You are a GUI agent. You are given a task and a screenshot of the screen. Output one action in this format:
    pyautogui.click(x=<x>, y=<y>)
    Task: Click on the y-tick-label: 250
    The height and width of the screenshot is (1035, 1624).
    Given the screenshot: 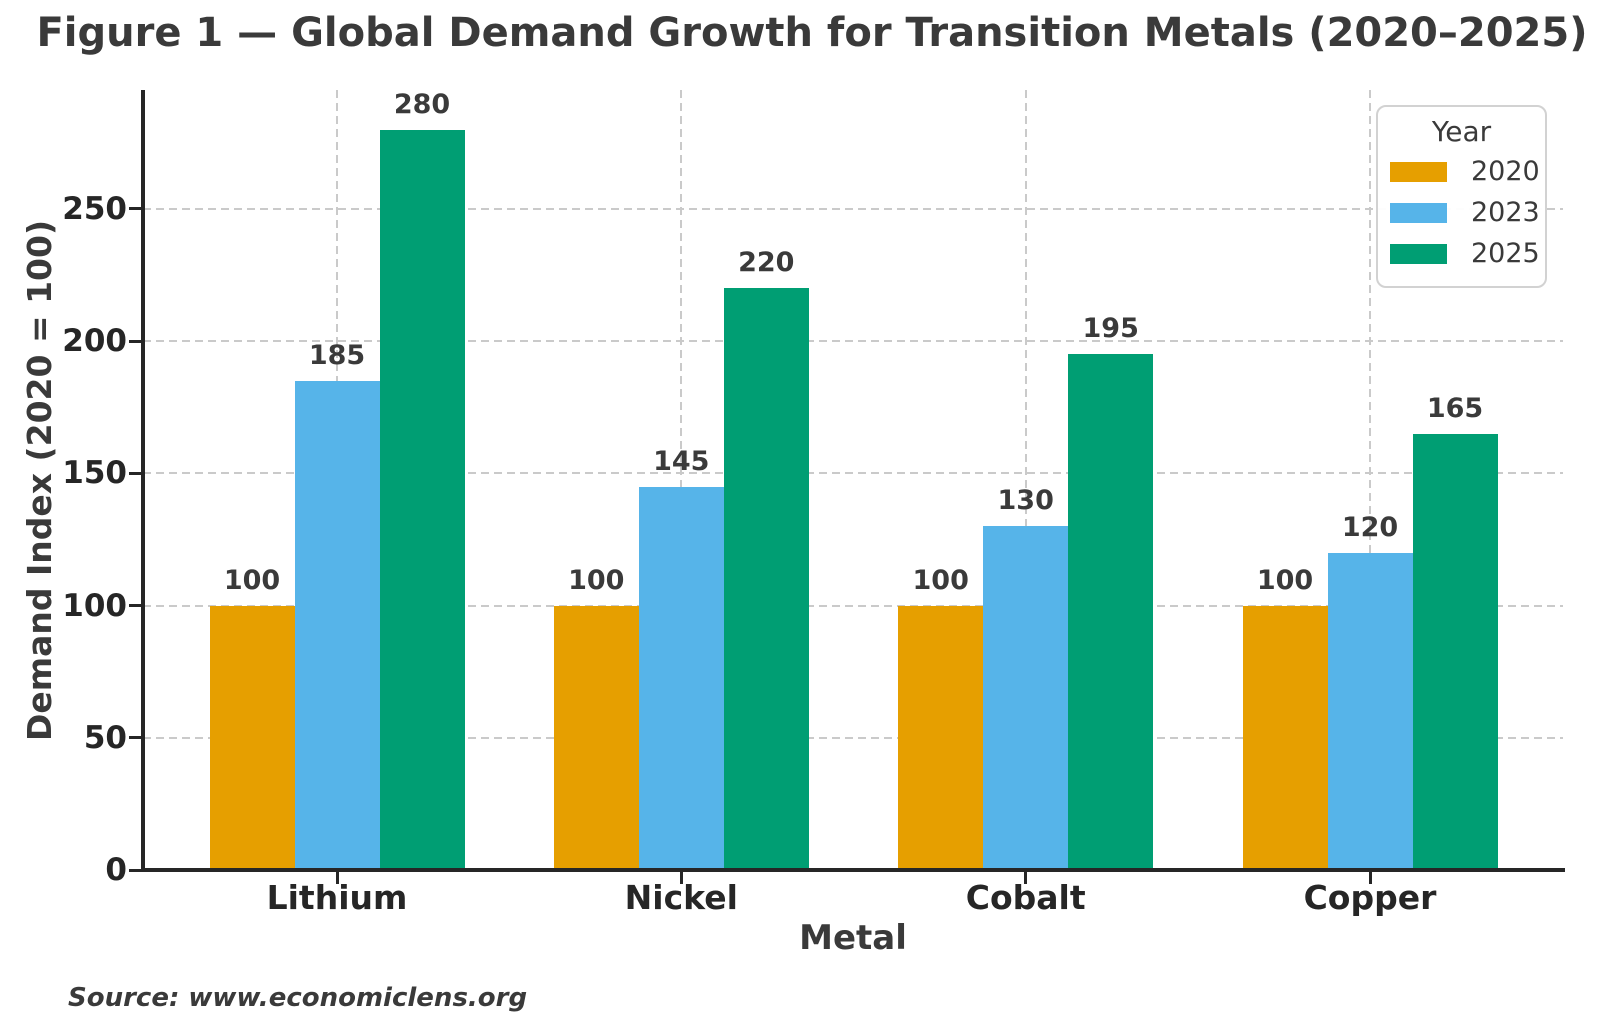 What is the action you would take?
    pyautogui.click(x=94, y=208)
    